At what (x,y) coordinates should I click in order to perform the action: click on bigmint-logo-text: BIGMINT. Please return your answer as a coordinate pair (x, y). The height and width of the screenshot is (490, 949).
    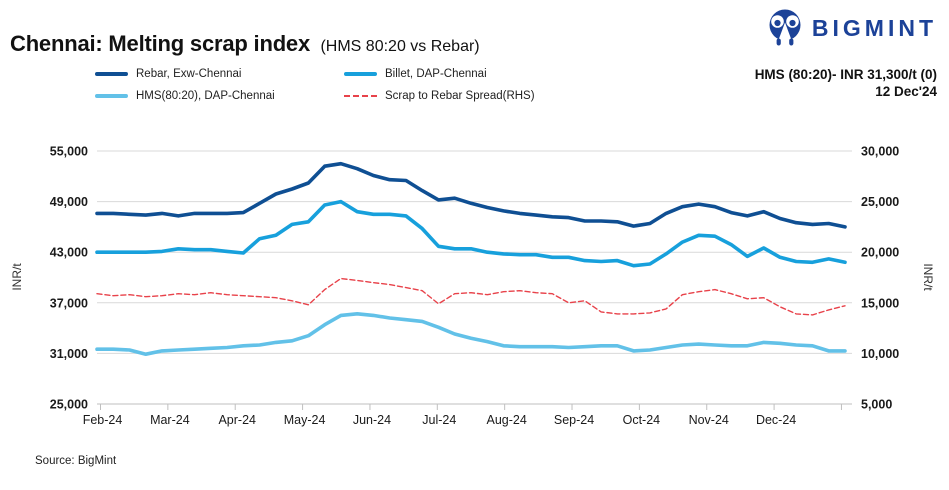
    Looking at the image, I should click on (874, 27).